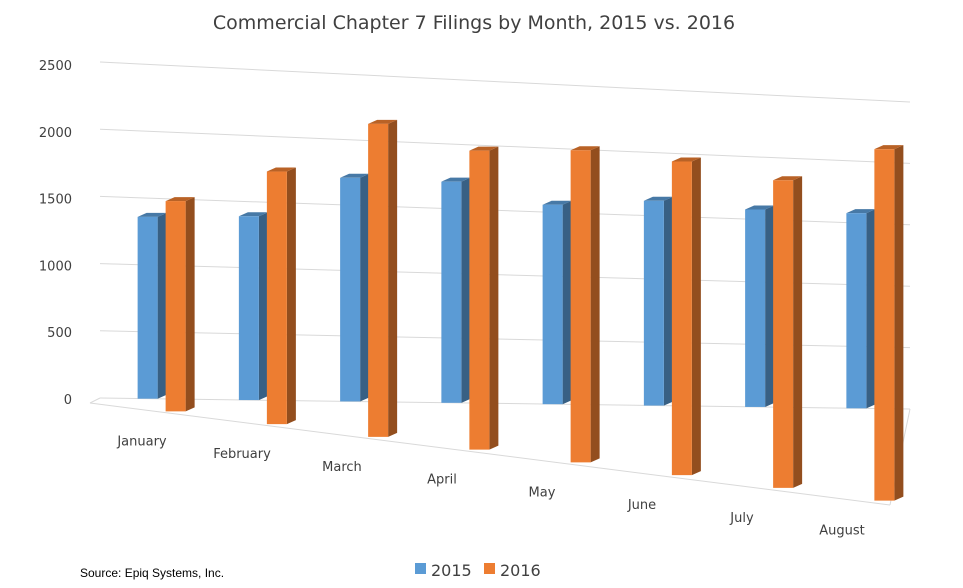 This screenshot has height=588, width=963. Describe the element at coordinates (520, 570) in the screenshot. I see `legend-label-2016: 2016` at that location.